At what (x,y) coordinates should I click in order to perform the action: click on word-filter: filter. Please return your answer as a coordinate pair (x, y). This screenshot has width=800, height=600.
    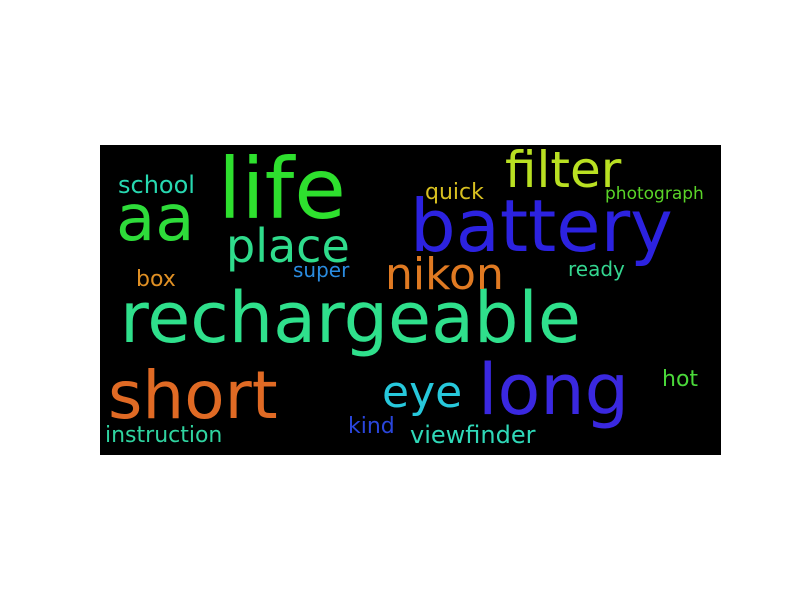
    Looking at the image, I should click on (563, 172).